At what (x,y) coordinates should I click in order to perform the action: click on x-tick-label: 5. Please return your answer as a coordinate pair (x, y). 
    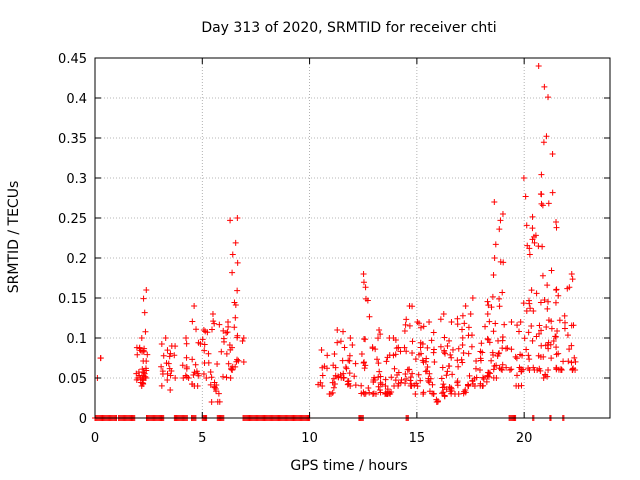
    Looking at the image, I should click on (202, 438).